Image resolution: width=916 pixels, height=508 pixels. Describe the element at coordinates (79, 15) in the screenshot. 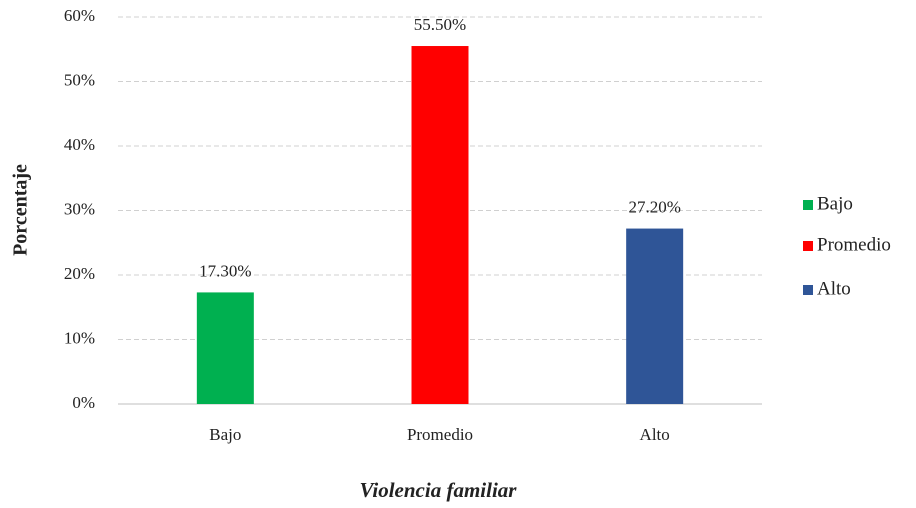

I see `y-tick-label: 60%` at that location.